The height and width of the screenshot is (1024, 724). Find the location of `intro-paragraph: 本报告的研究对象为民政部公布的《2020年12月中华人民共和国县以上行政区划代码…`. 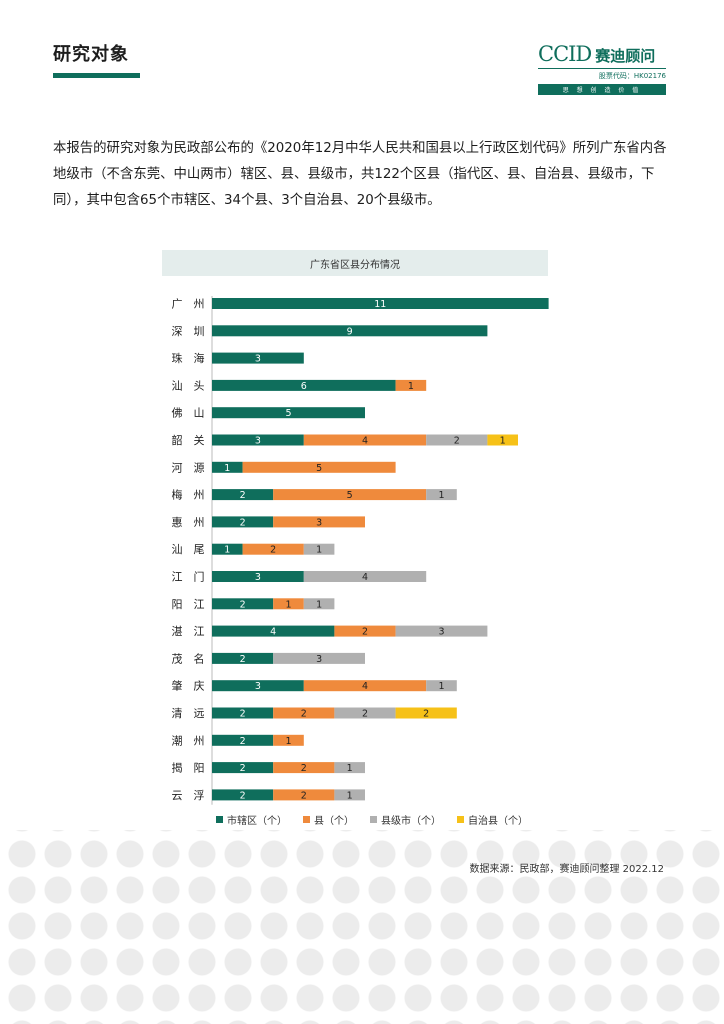

intro-paragraph: 本报告的研究对象为民政部公布的《2020年12月中华人民共和国县以上行政区划代码… is located at coordinates (360, 174).